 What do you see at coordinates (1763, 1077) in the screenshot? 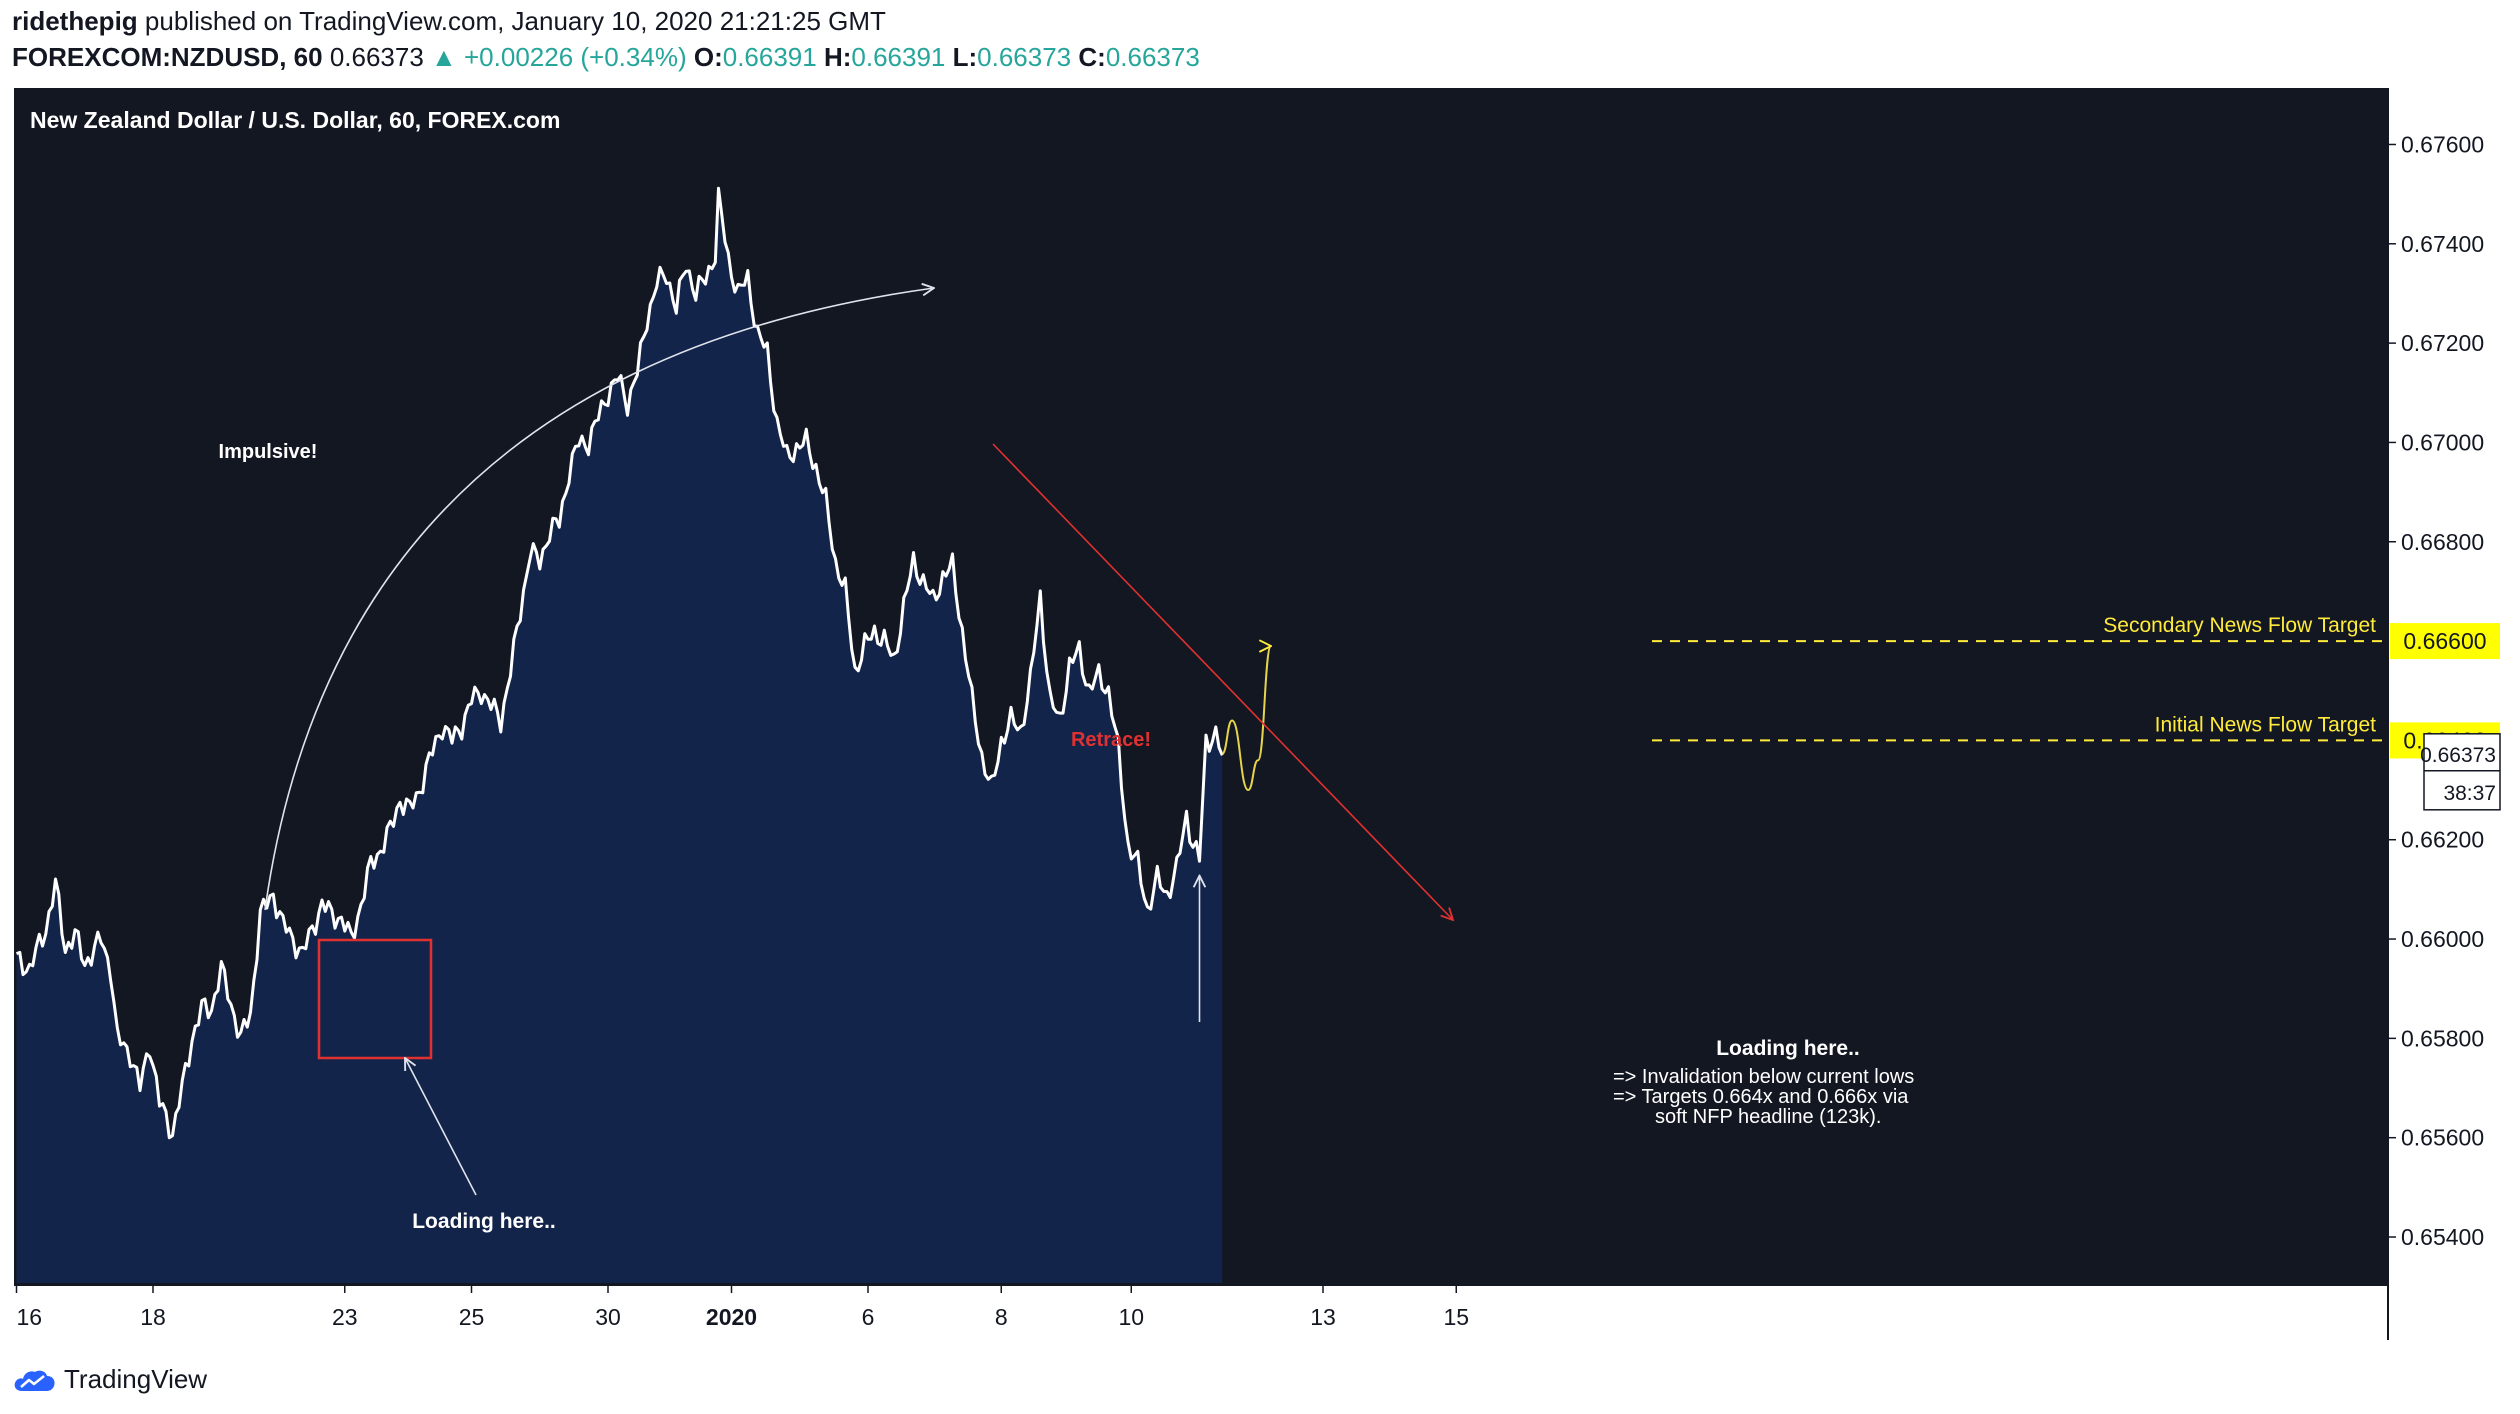
I see `note-invalidation: => Invalidation below current lows` at bounding box center [1763, 1077].